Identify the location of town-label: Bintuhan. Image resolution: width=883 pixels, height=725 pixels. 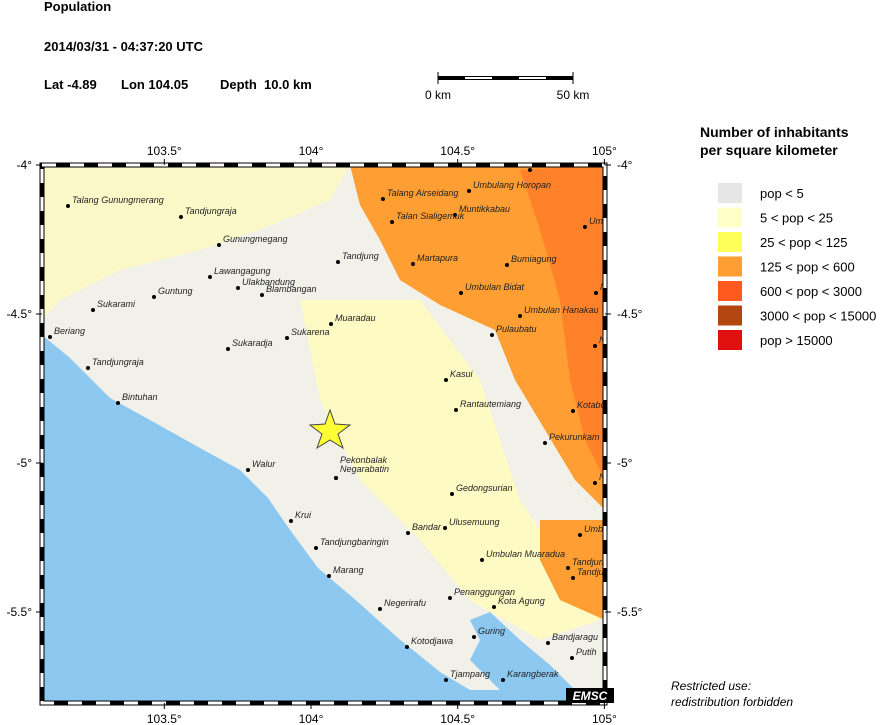
(140, 397).